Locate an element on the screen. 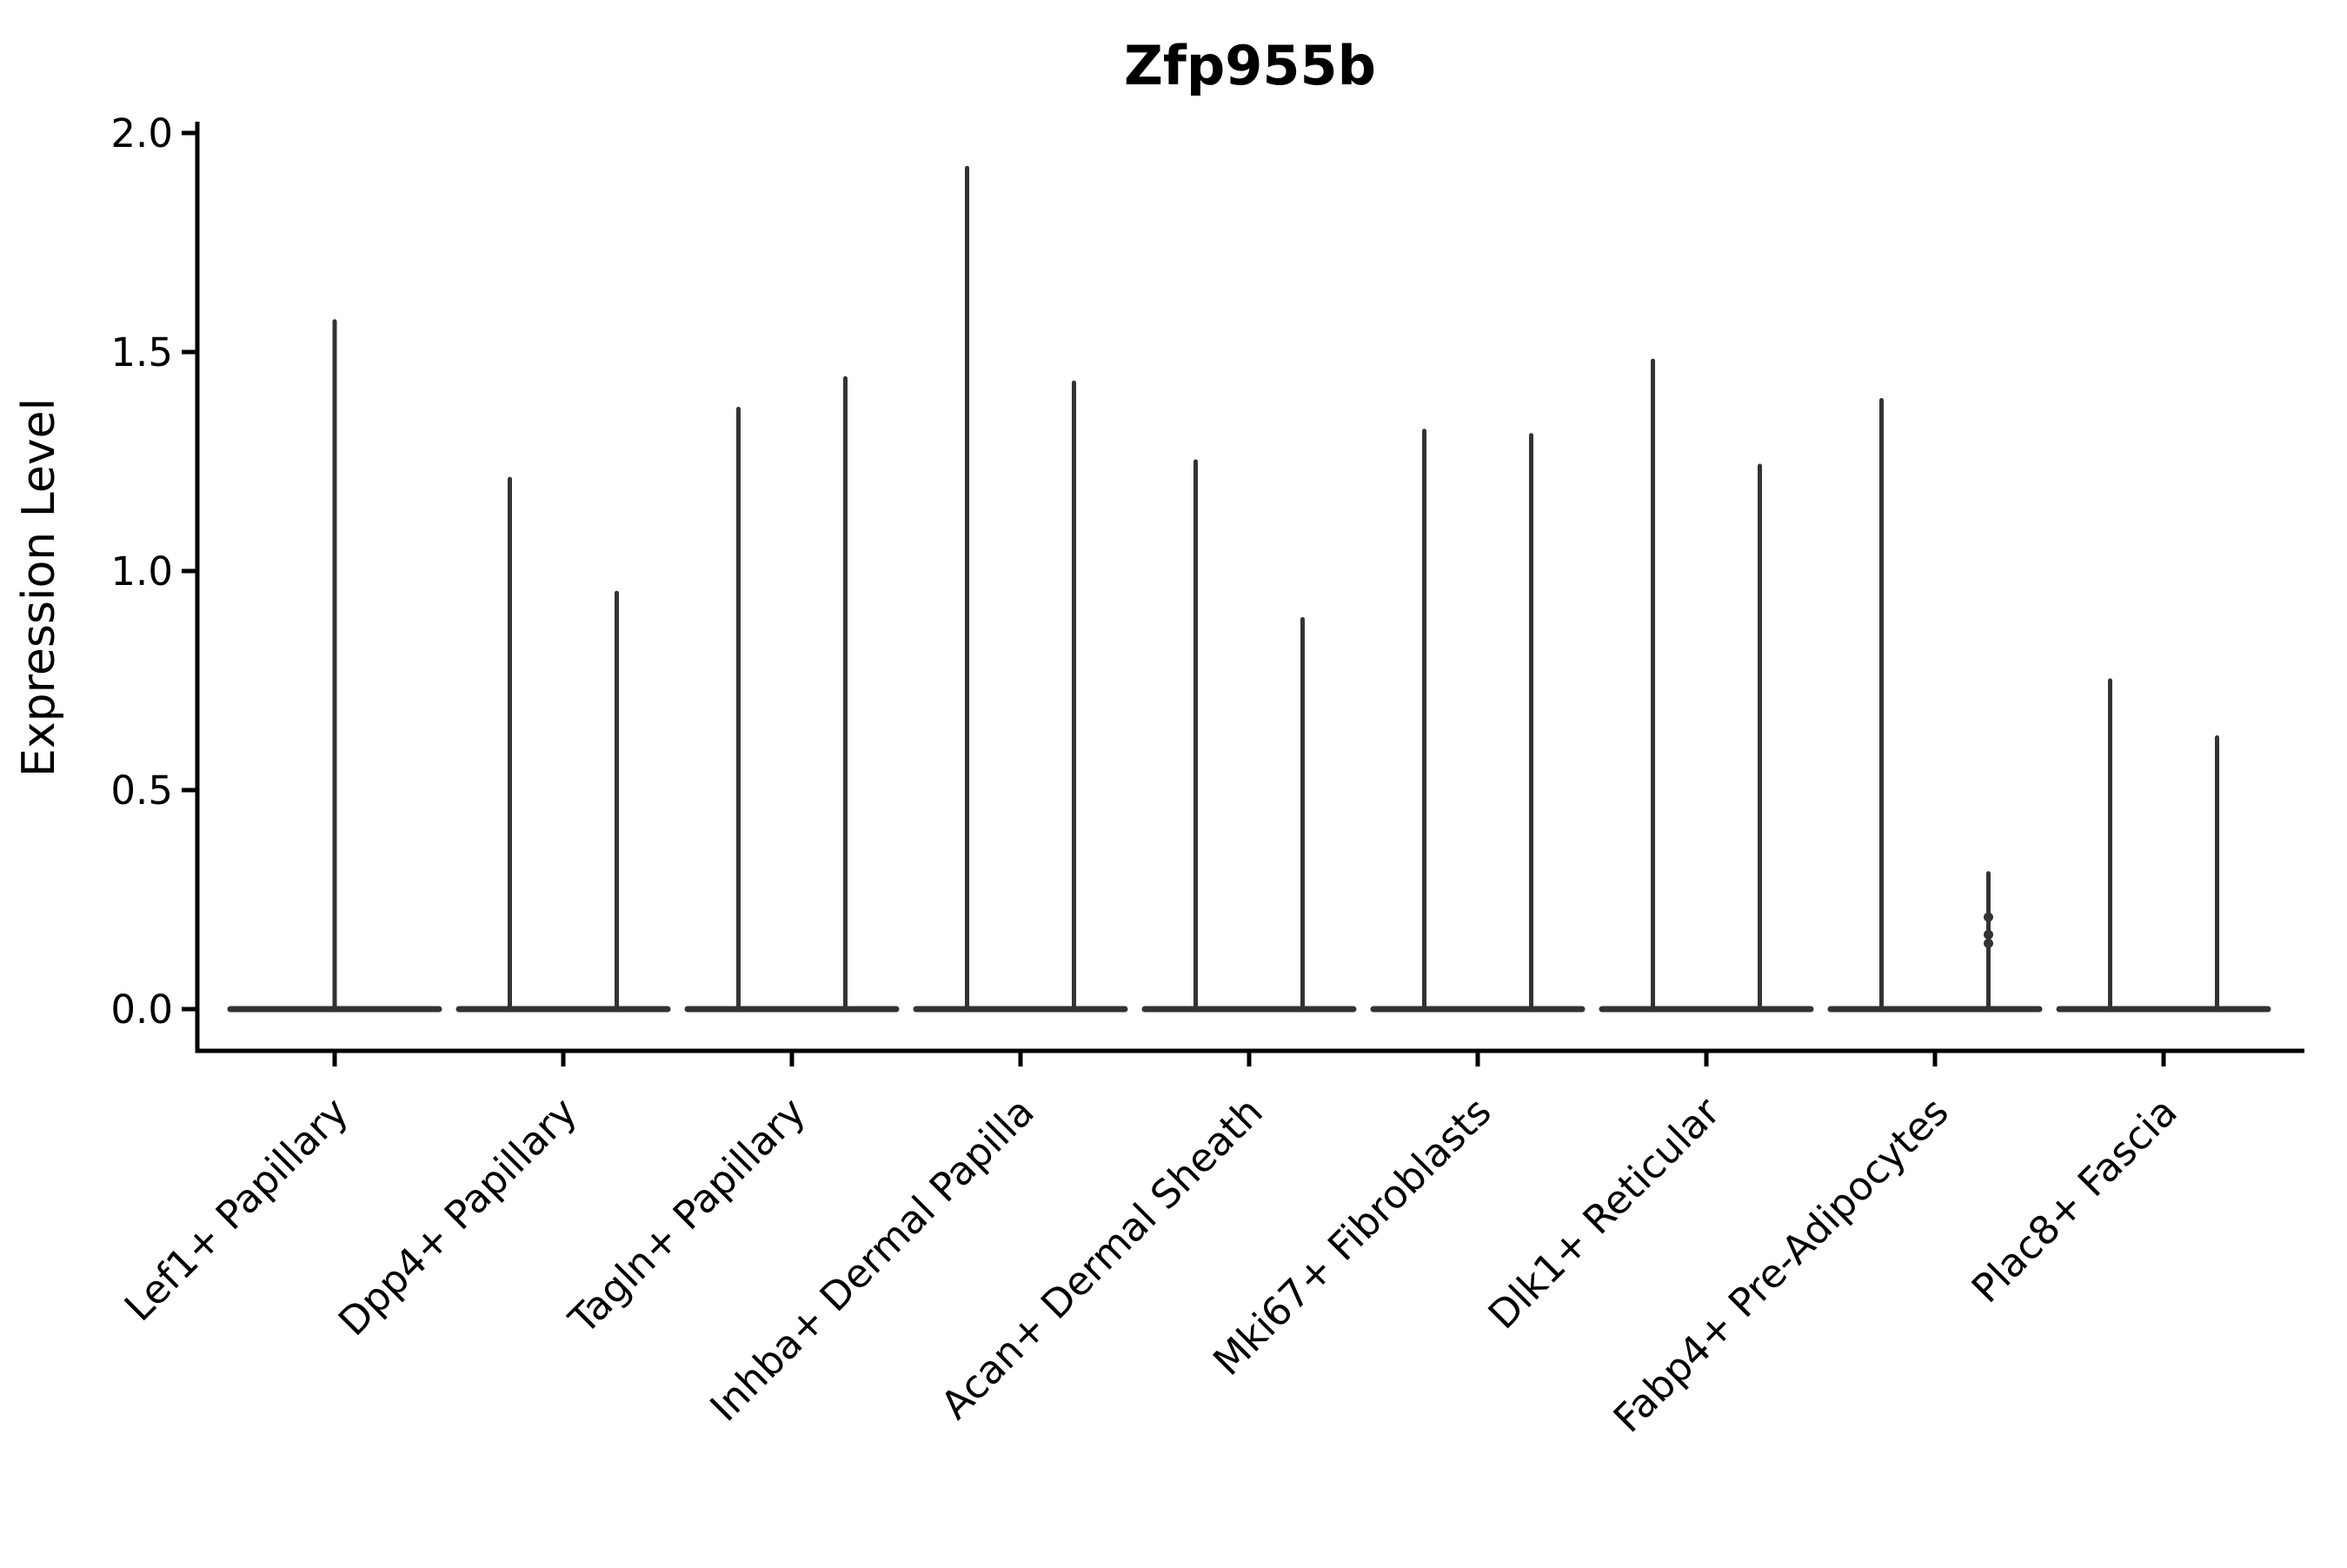  y-tick-label: 0.5 is located at coordinates (141, 790).